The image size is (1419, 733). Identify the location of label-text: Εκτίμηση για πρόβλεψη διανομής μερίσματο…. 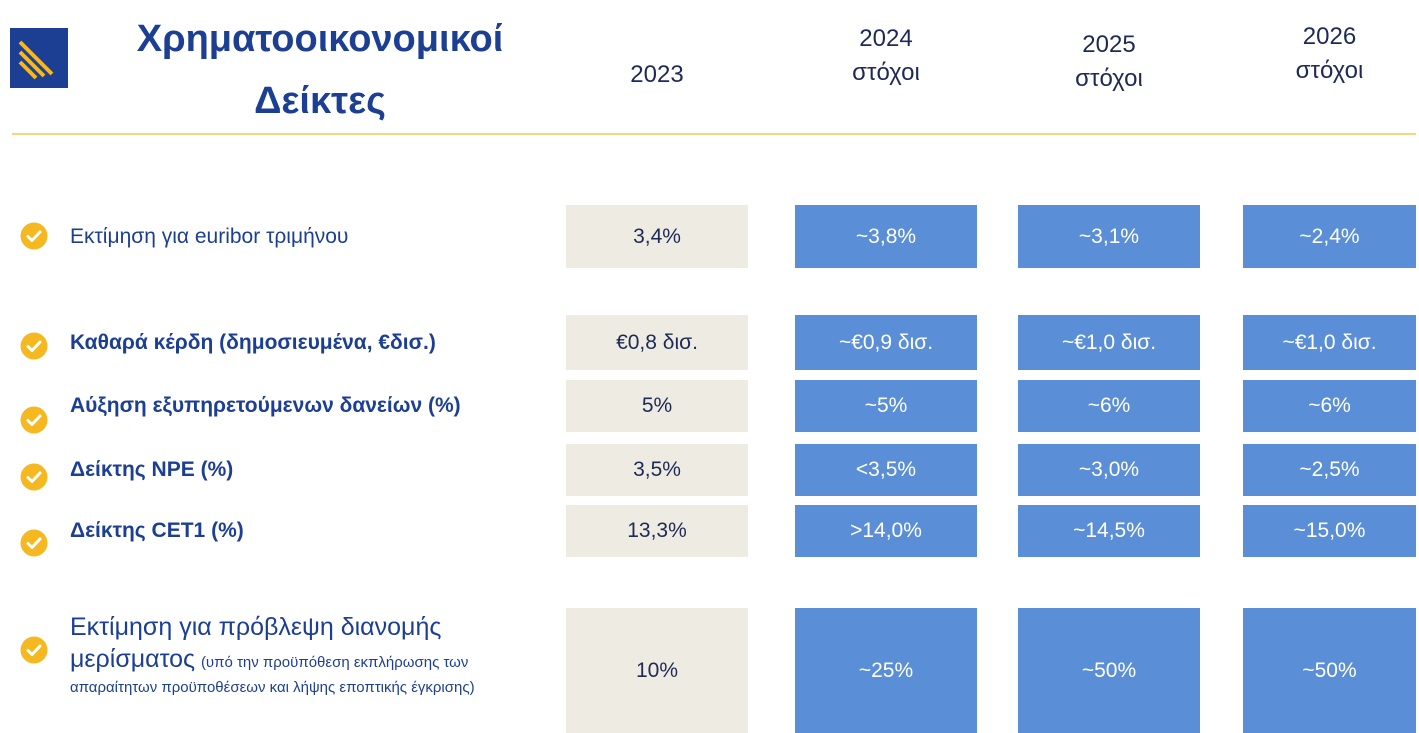
(310, 654).